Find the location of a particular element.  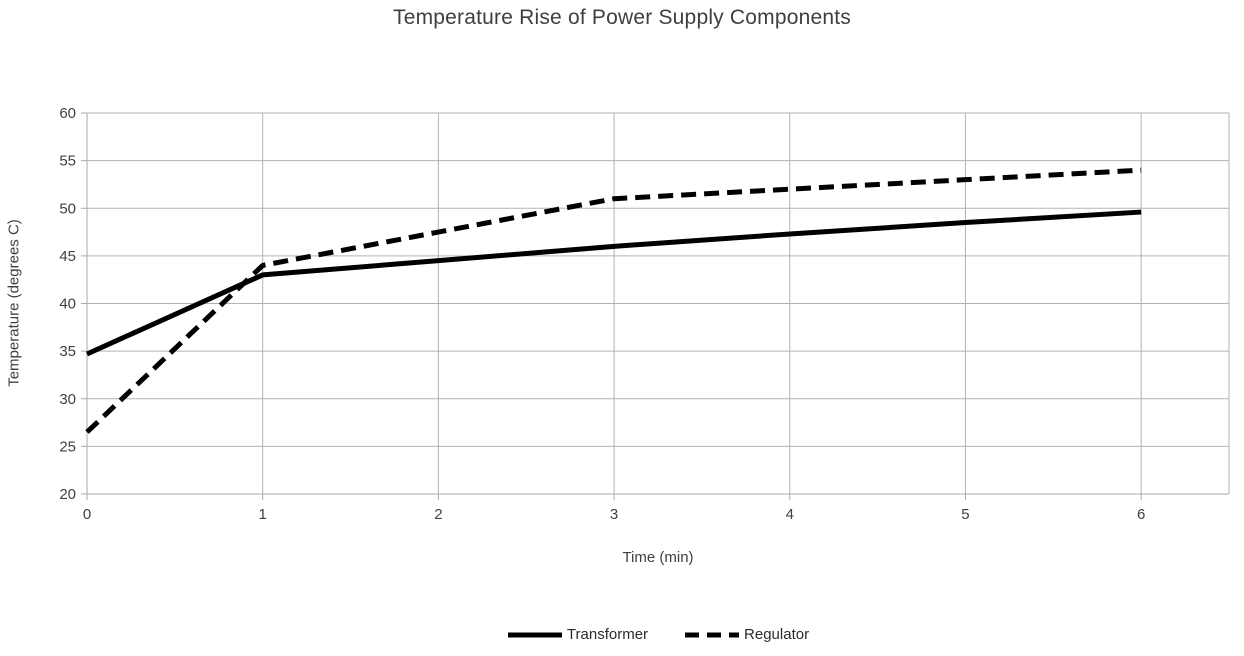

svg-text: 3 is located at coordinates (614, 514).